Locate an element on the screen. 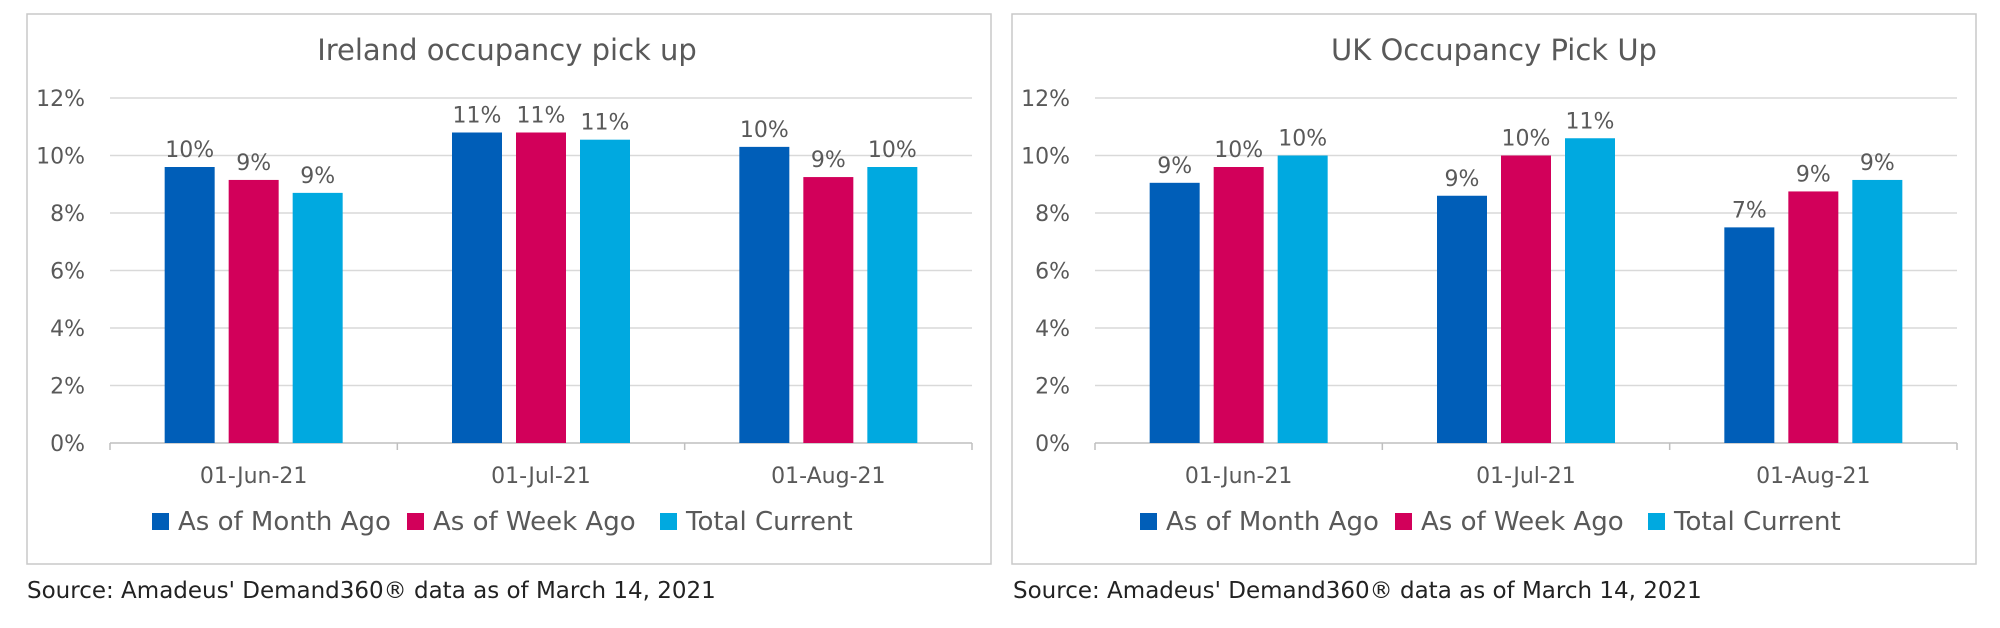  chart-title: Ireland occupancy pick up is located at coordinates (507, 50).